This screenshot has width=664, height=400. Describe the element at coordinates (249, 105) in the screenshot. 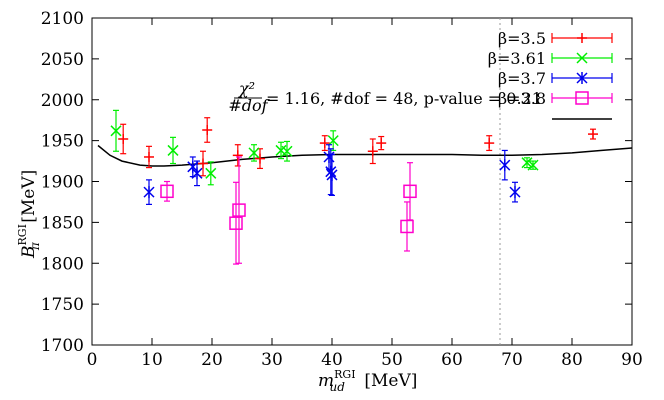

I see `fit-label-denominator: #dof` at that location.